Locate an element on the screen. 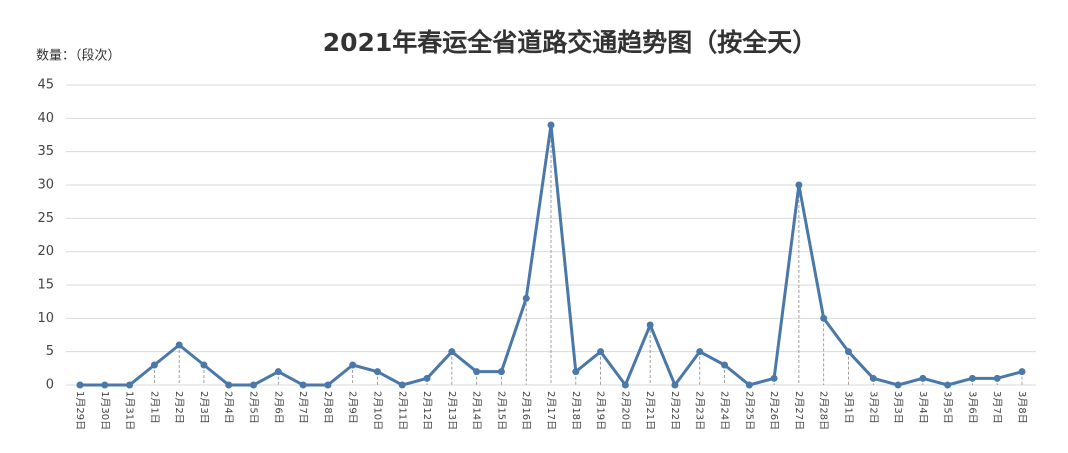 This screenshot has height=453, width=1068. x-tick-label: 2月1日 is located at coordinates (154, 407).